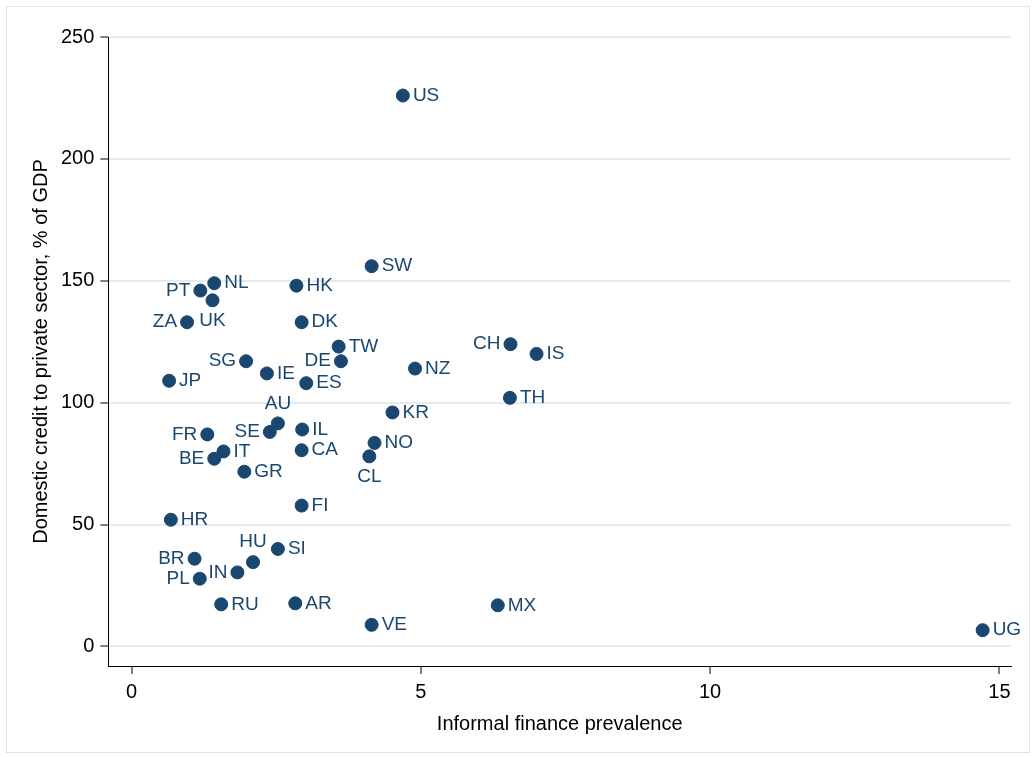 The width and height of the screenshot is (1036, 757). I want to click on annotation: ES, so click(329, 382).